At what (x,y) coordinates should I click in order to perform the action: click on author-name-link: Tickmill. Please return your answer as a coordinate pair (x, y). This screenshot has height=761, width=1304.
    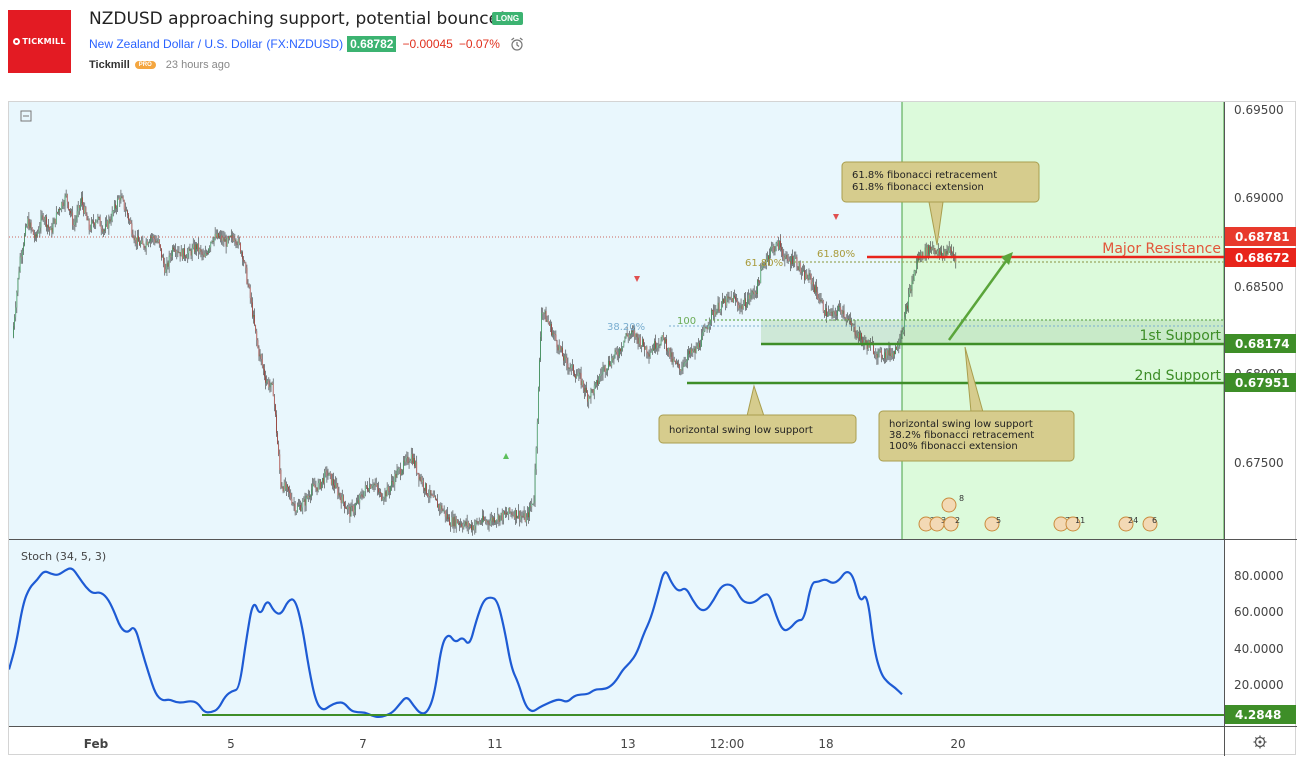
    Looking at the image, I should click on (109, 65).